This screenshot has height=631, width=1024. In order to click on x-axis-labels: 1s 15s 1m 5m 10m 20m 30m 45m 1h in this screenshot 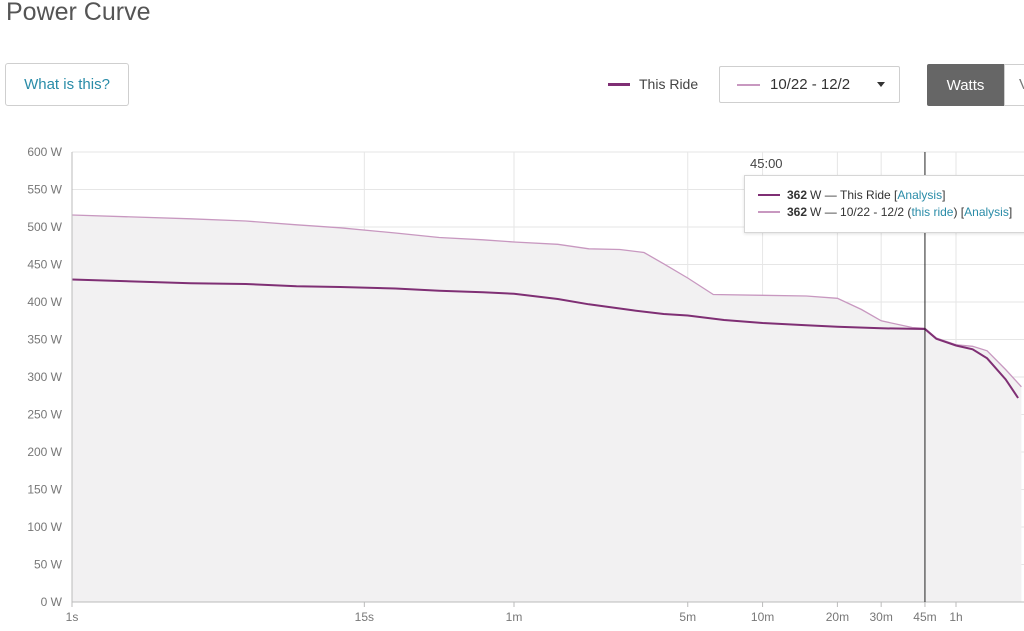, I will do `click(514, 613)`.